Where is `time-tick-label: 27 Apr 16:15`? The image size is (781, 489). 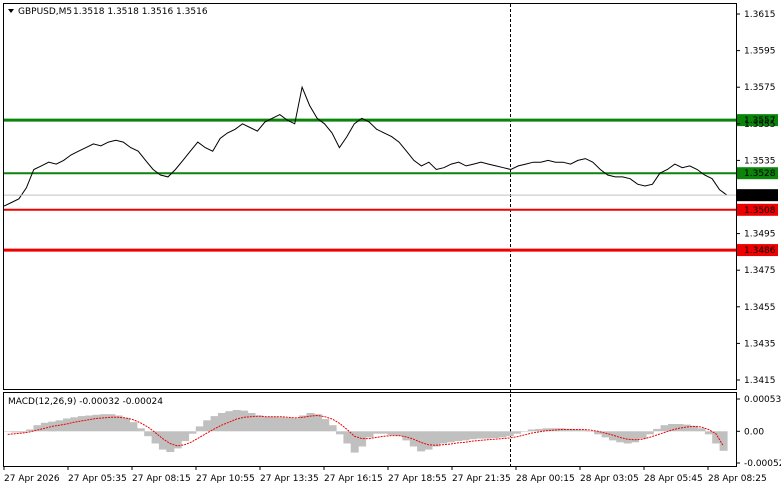 time-tick-label: 27 Apr 16:15 is located at coordinates (353, 479).